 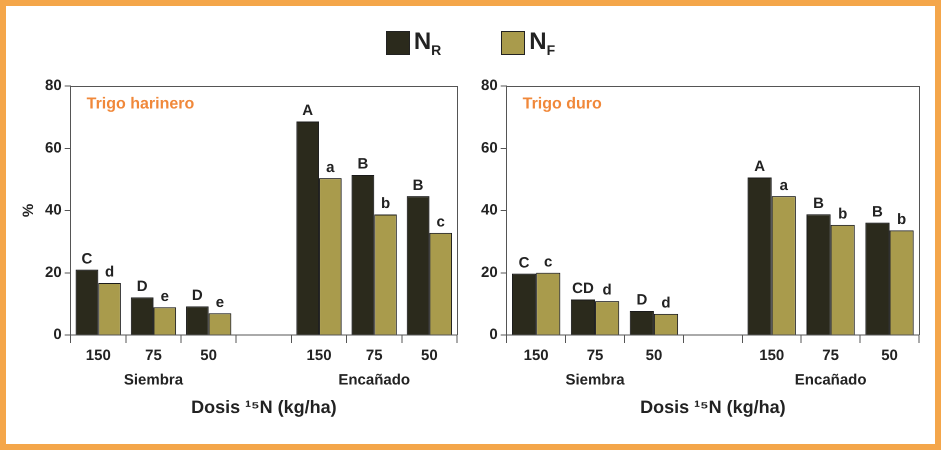 What do you see at coordinates (562, 103) in the screenshot?
I see `text: Trigo duro` at bounding box center [562, 103].